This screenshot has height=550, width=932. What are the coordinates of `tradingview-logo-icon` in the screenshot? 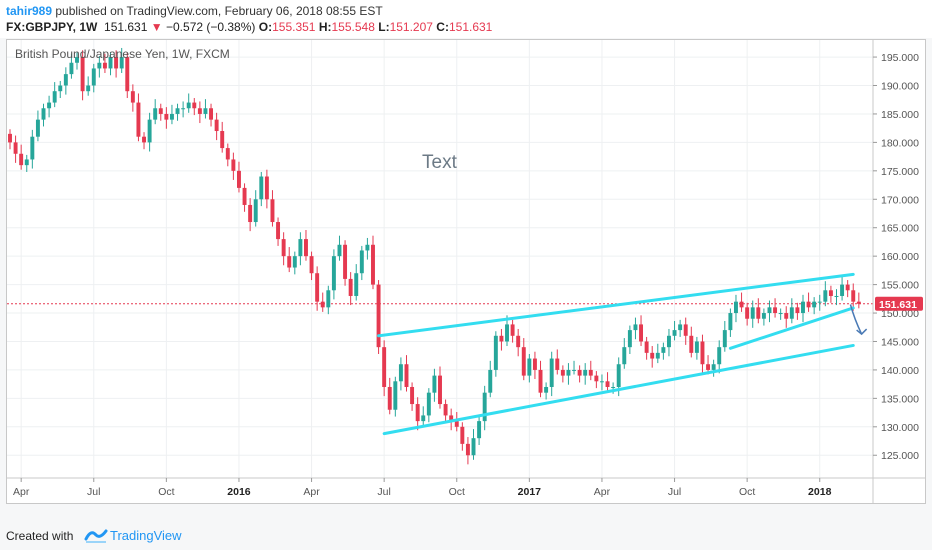 It's located at (96, 535).